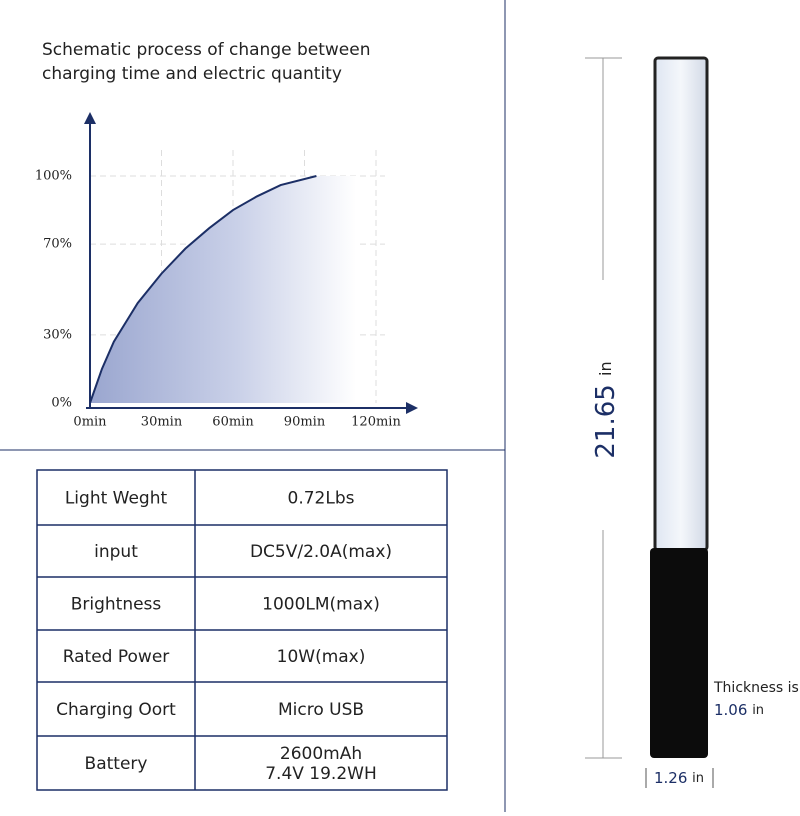 The height and width of the screenshot is (816, 800). Describe the element at coordinates (116, 710) in the screenshot. I see `row-label: Charging Oort` at that location.